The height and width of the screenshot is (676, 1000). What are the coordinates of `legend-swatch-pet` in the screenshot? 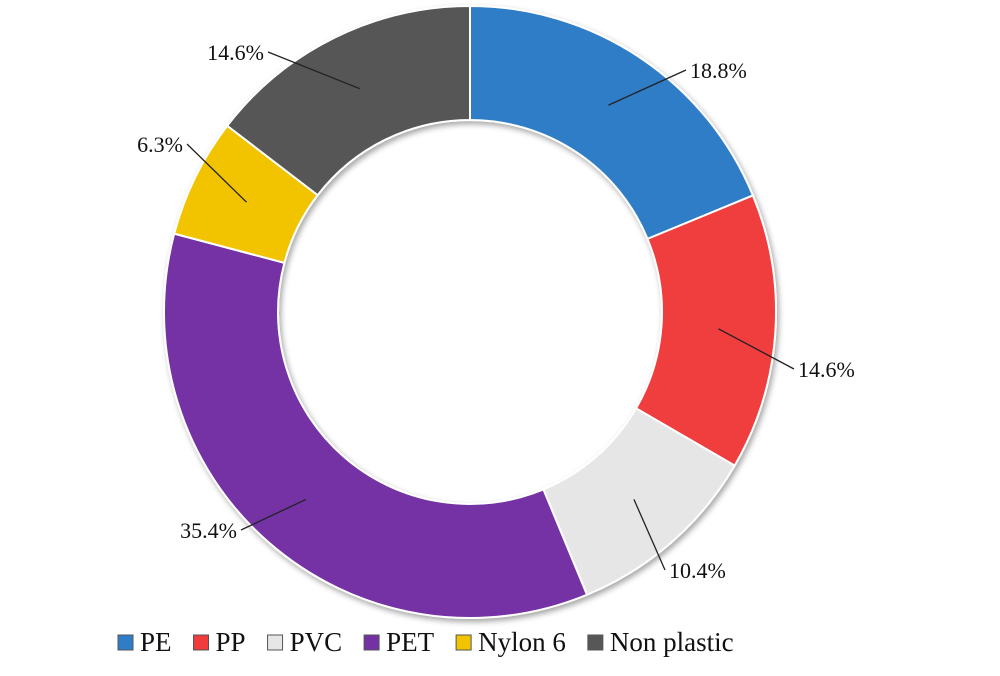 It's located at (371, 642).